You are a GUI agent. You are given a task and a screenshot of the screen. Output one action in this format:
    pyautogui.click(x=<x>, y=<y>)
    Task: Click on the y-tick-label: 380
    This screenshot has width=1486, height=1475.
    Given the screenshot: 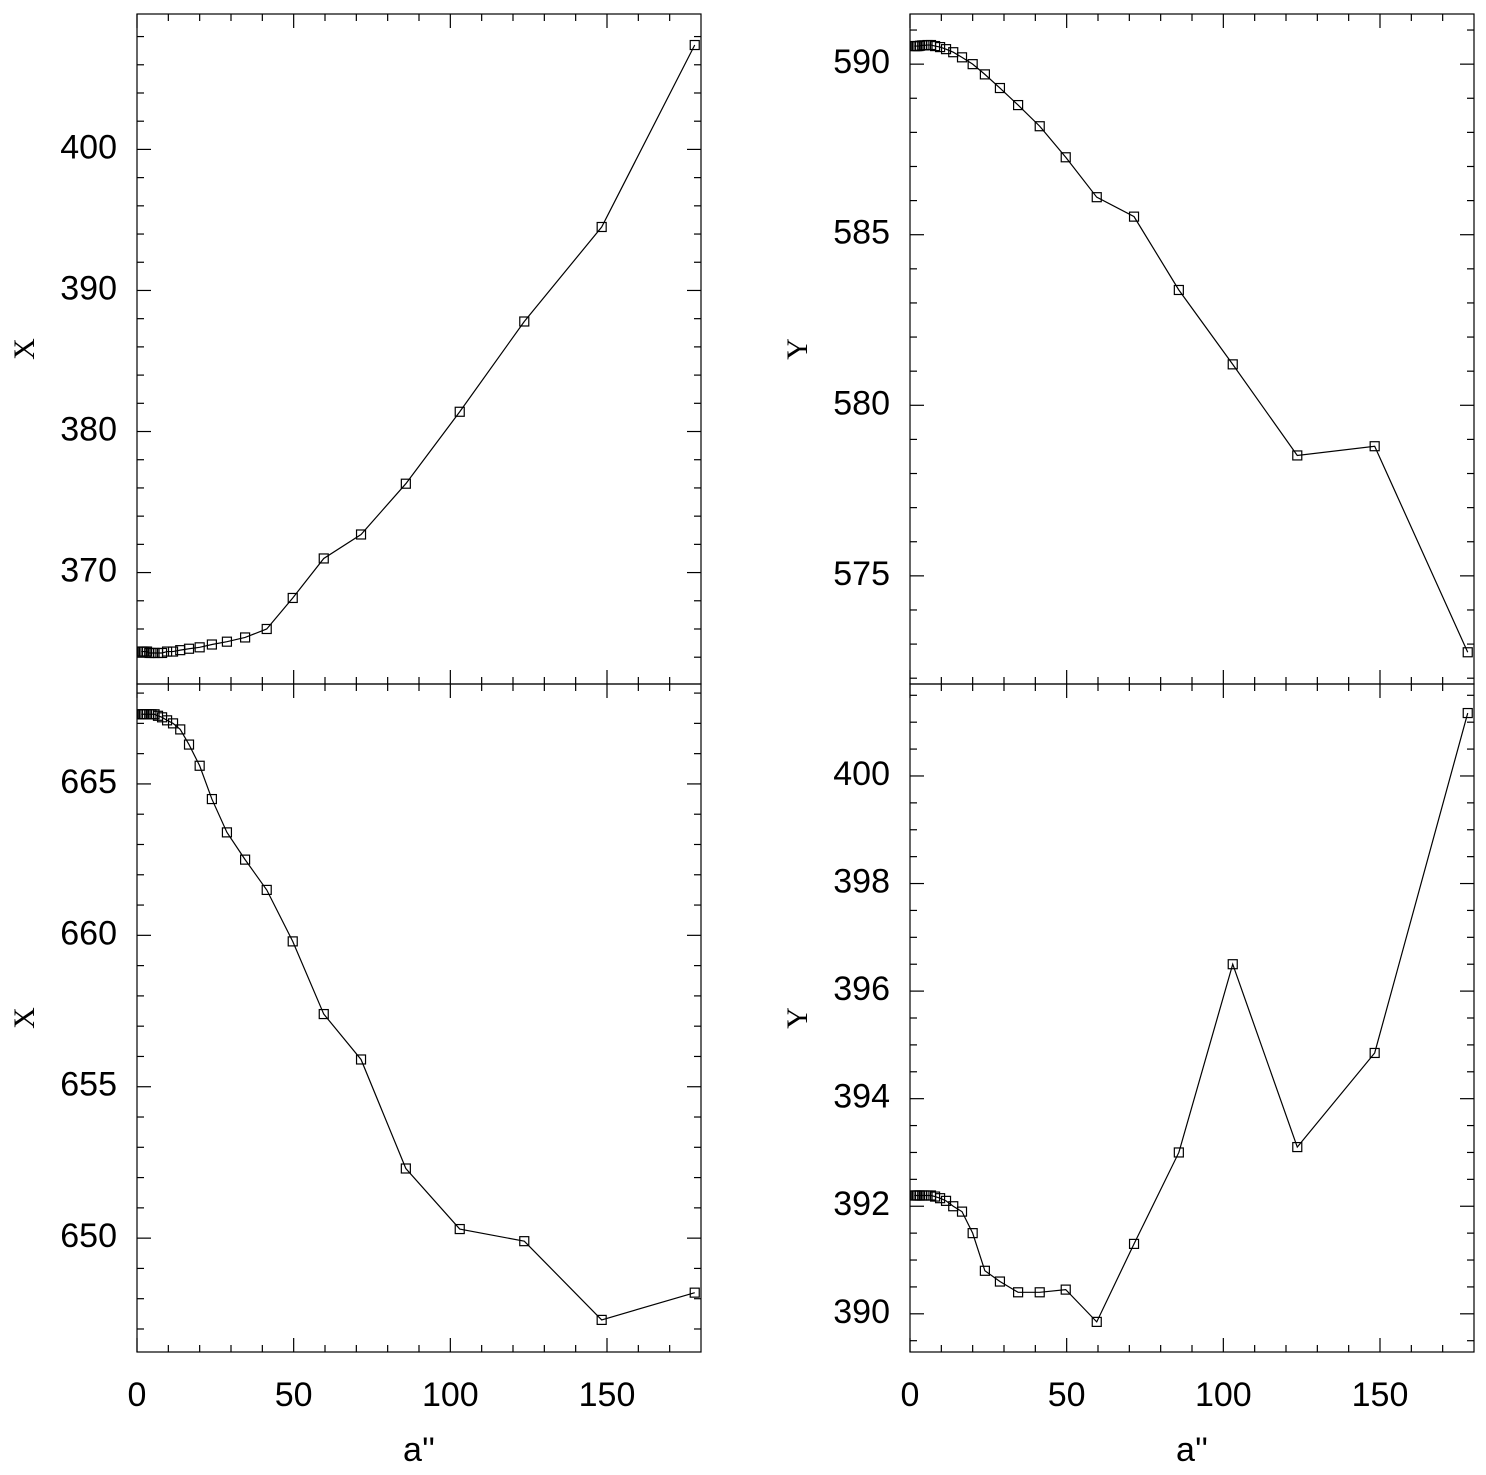 What is the action you would take?
    pyautogui.click(x=88, y=430)
    